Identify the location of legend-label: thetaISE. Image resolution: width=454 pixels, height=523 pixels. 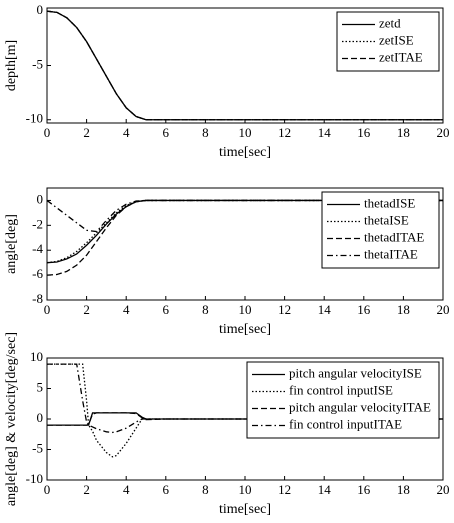
(386, 219).